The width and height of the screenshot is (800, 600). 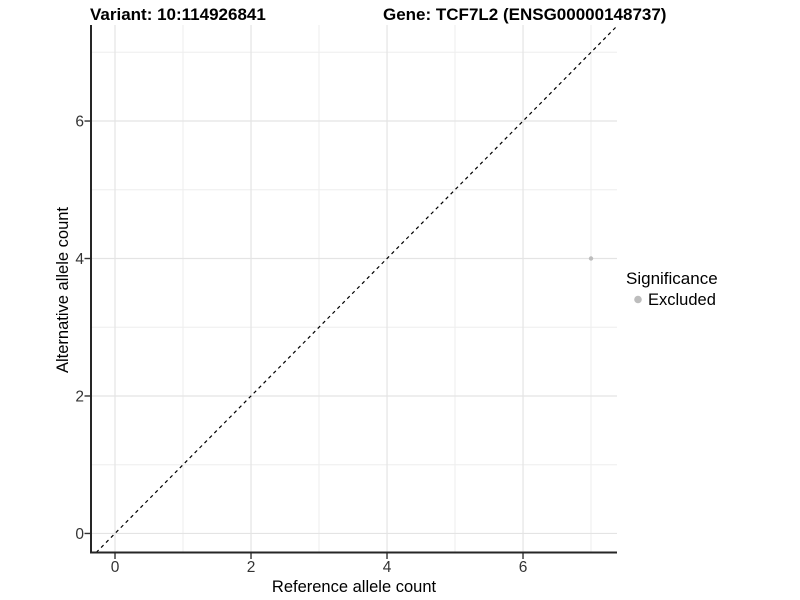 What do you see at coordinates (63, 290) in the screenshot?
I see `y-axis-title: Alternative allele count` at bounding box center [63, 290].